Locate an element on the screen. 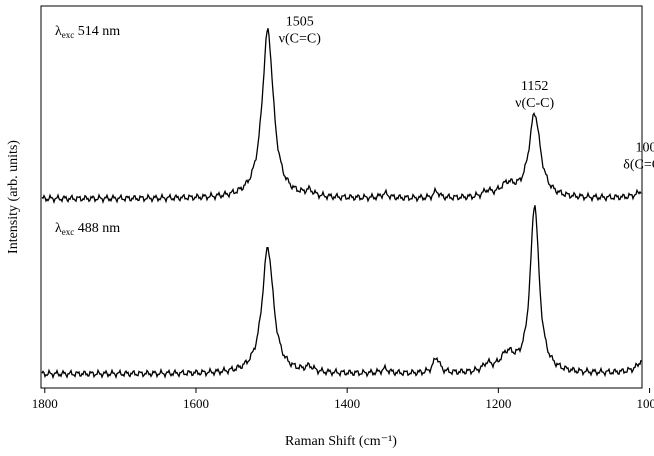 Image resolution: width=654 pixels, height=456 pixels. peak-annotation-mode: ν(C=C) is located at coordinates (300, 38).